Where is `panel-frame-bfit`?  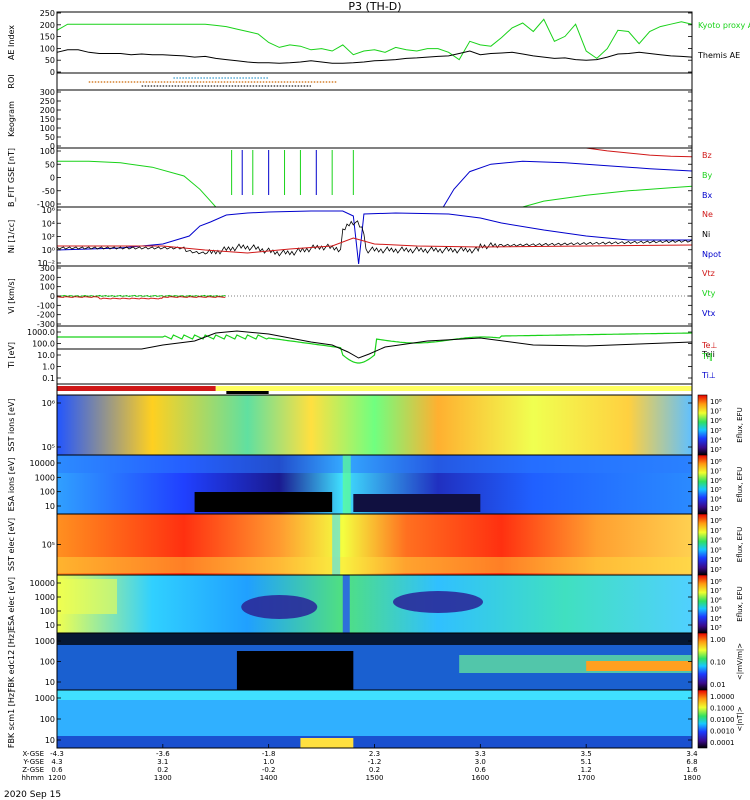
panel-frame-bfit is located at coordinates (374, 177).